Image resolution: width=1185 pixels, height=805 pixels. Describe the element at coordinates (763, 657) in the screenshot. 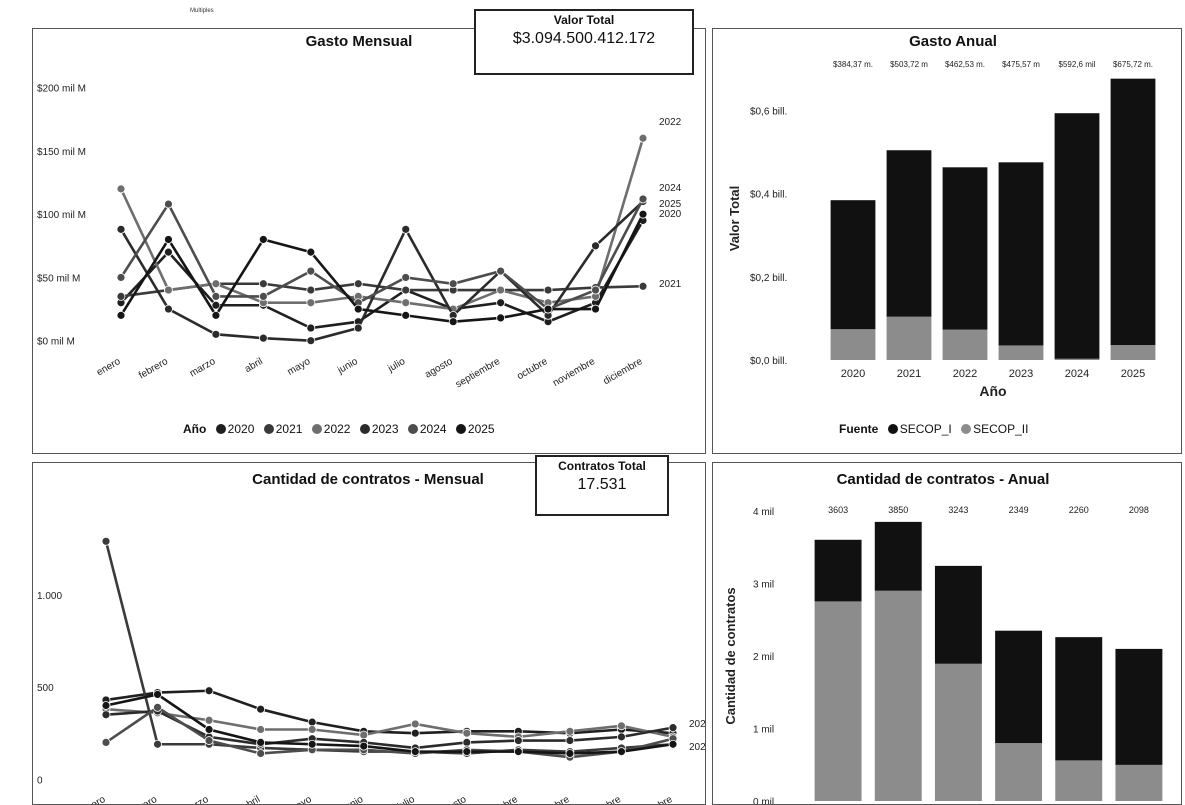

I see `y-tick-label: 2 mil` at that location.